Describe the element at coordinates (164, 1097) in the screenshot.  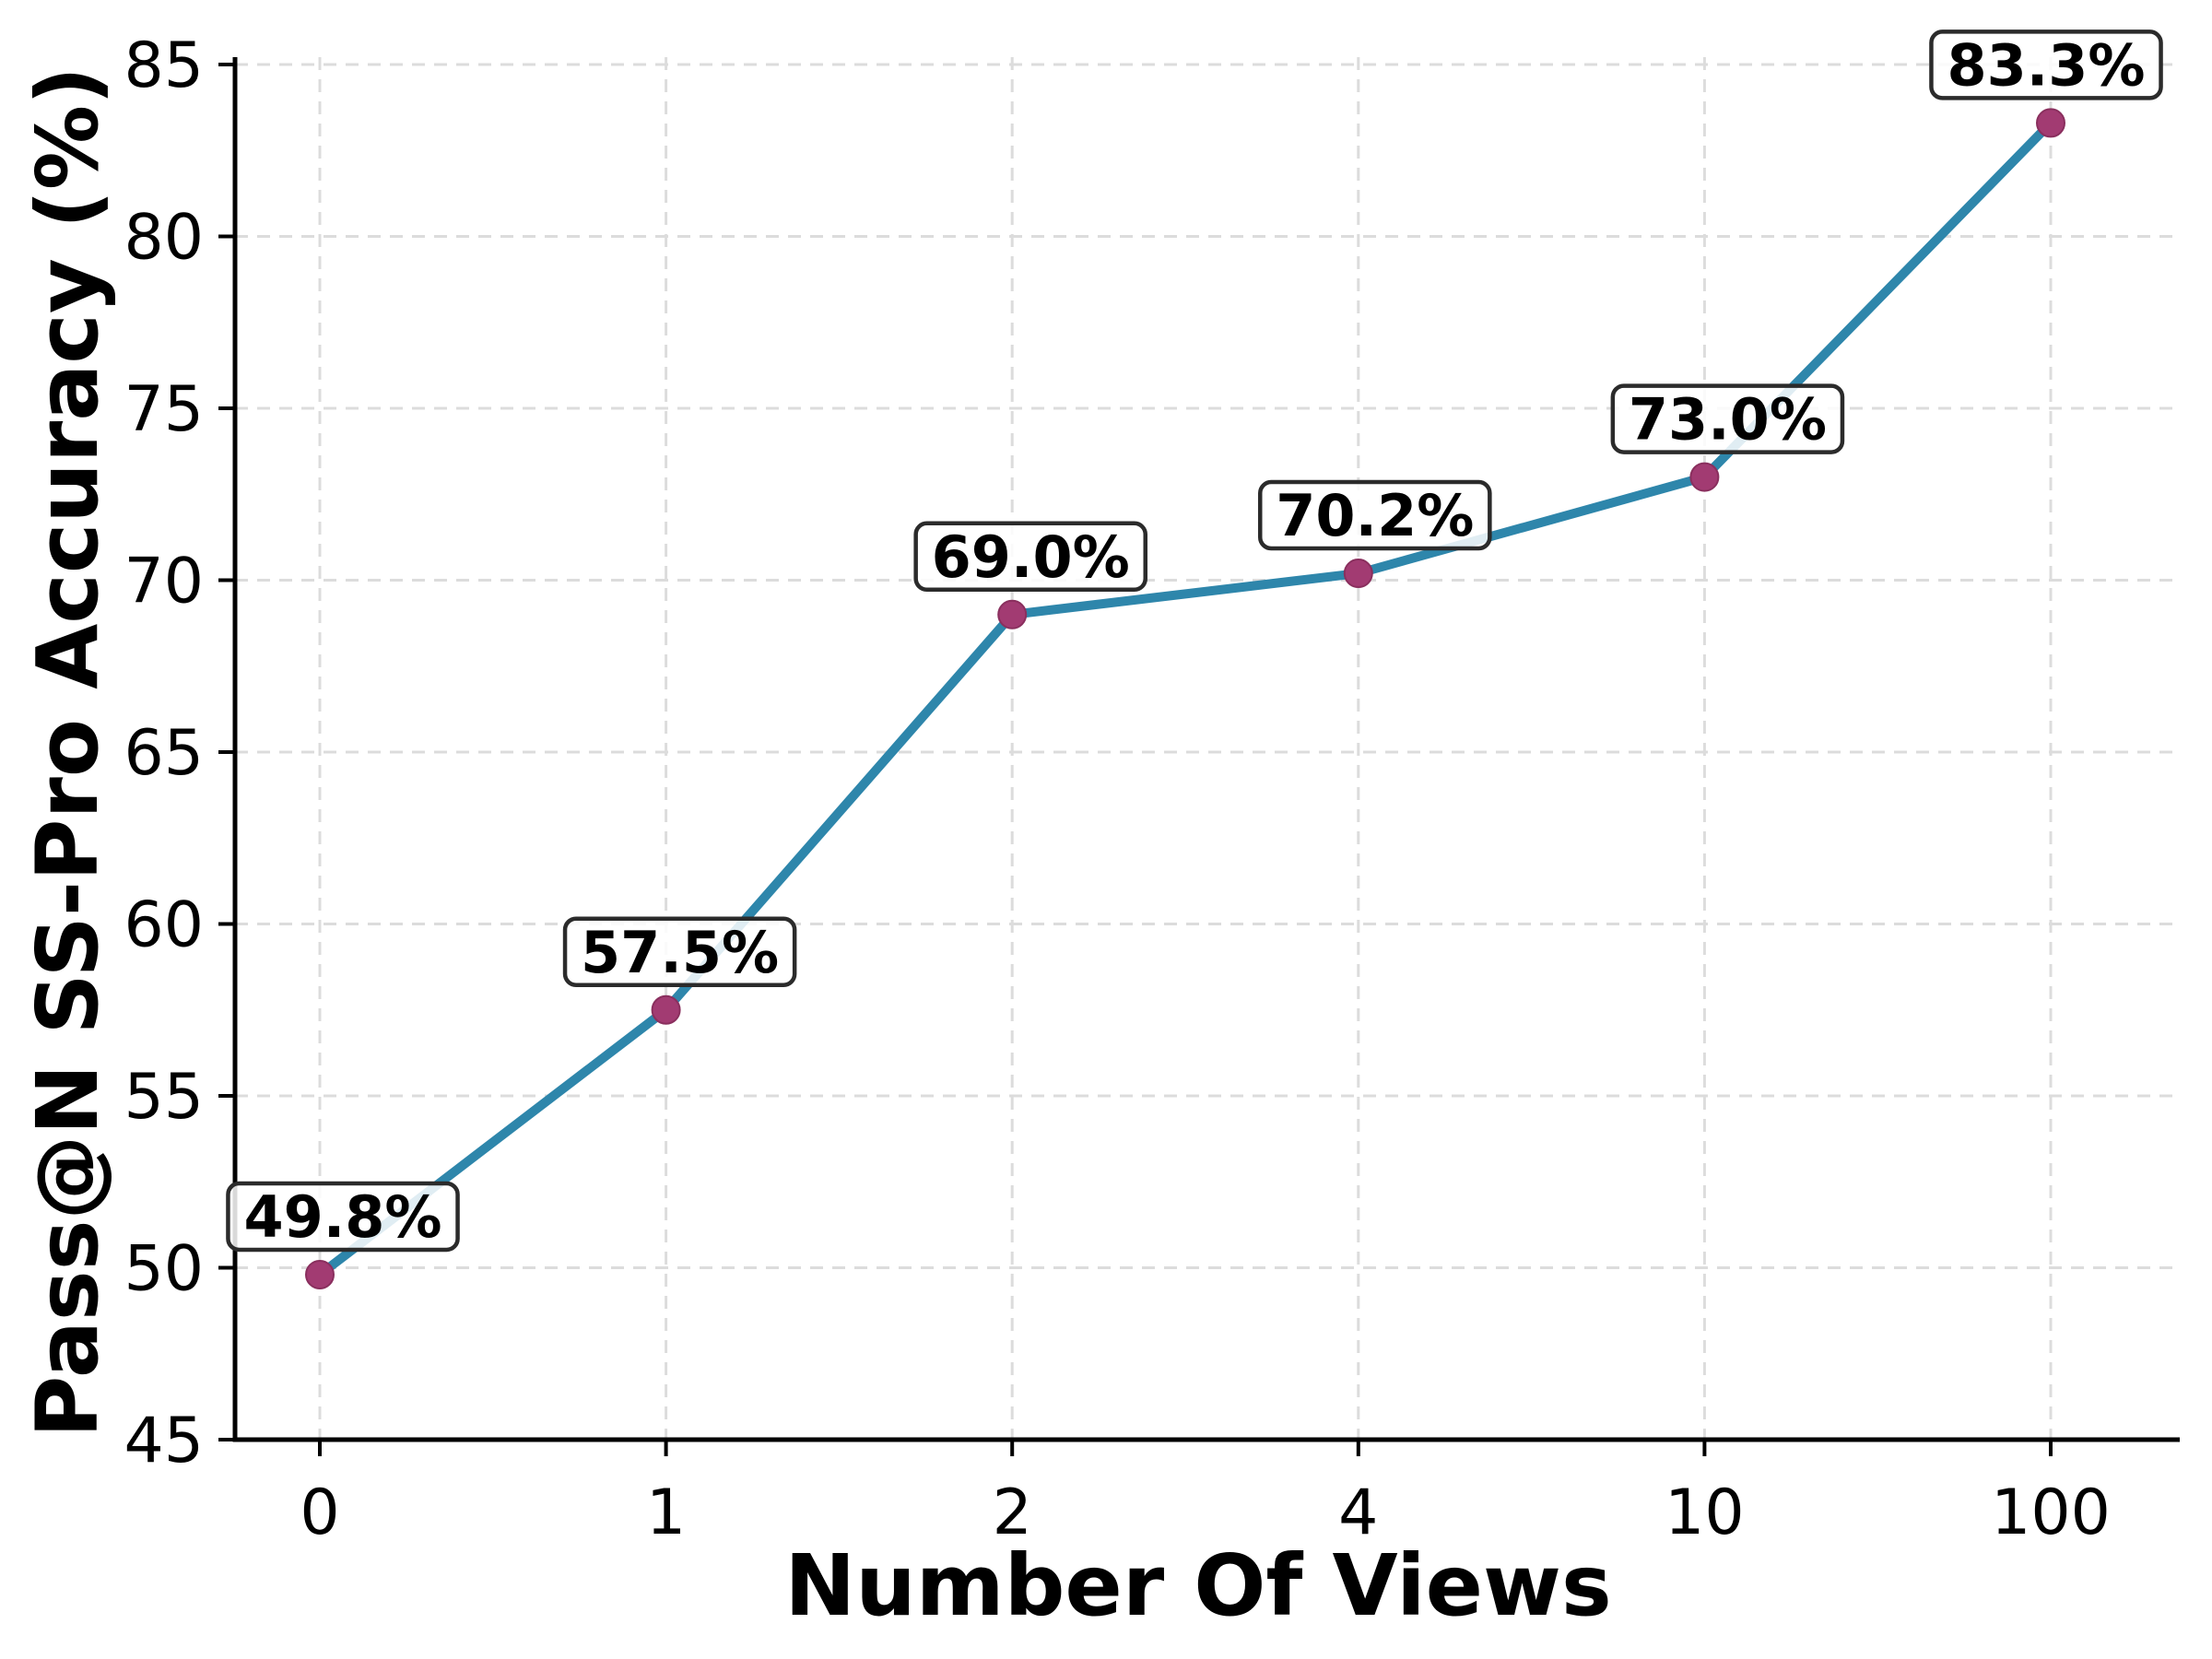
I see `y-tick-label: 55` at that location.